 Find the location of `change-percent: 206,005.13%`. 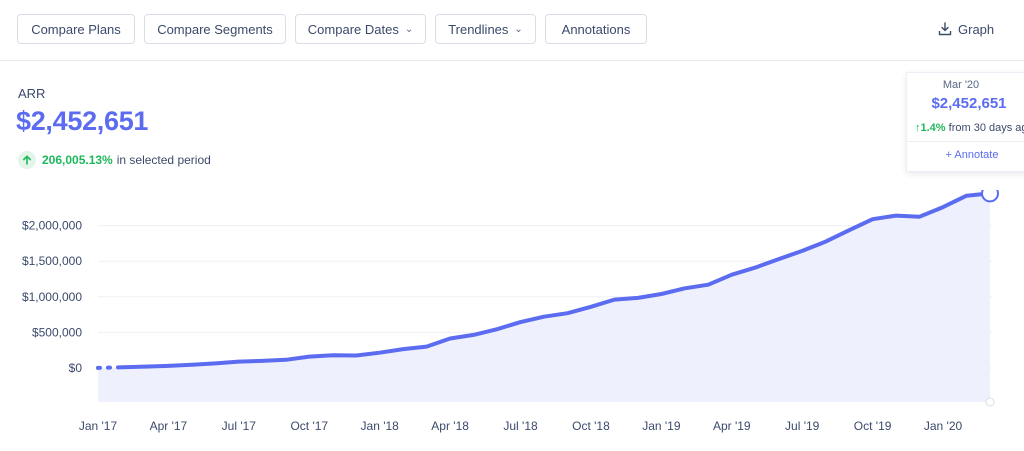

change-percent: 206,005.13% is located at coordinates (77, 160).